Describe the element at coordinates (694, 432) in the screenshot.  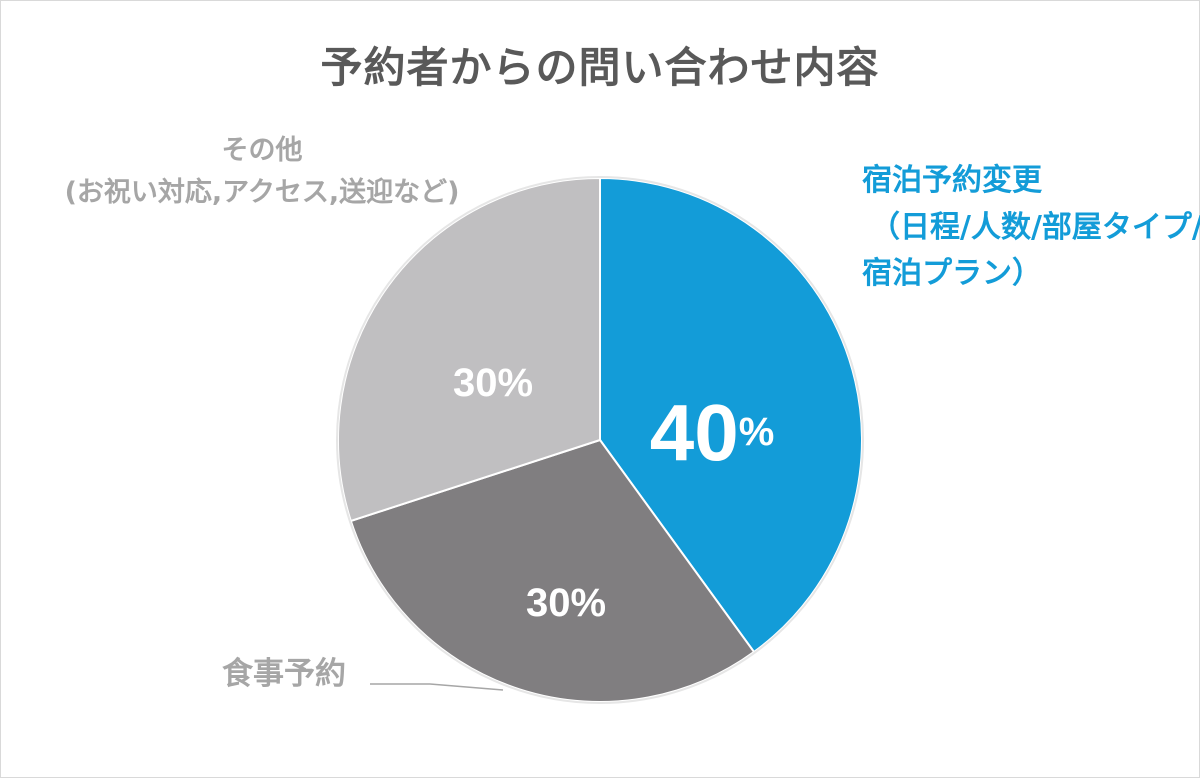
I see `slice-percent-value: 40` at that location.